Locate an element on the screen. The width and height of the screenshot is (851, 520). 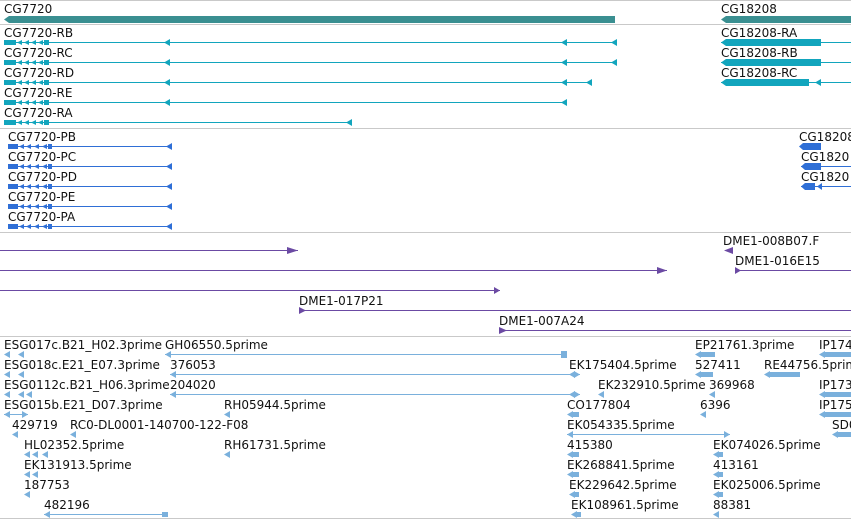
transcript-label: CG18208-RA is located at coordinates (759, 33).